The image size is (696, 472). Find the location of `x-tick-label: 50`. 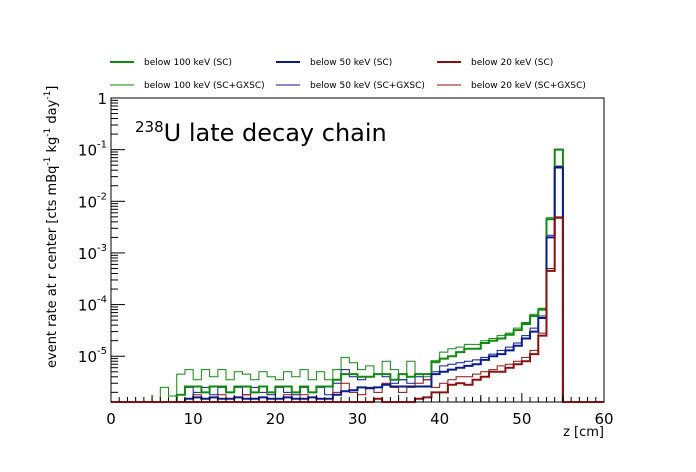

x-tick-label: 50 is located at coordinates (521, 419).